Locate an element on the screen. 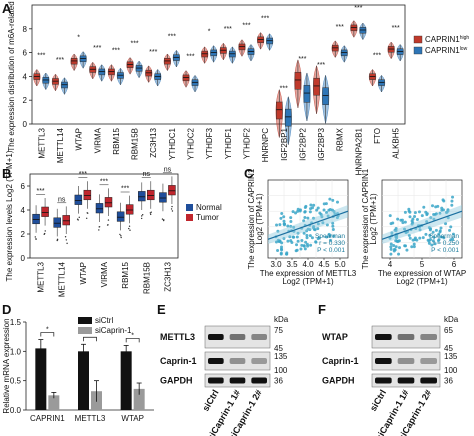 The image size is (474, 436). x-tick-label: RBM15B is located at coordinates (146, 278).